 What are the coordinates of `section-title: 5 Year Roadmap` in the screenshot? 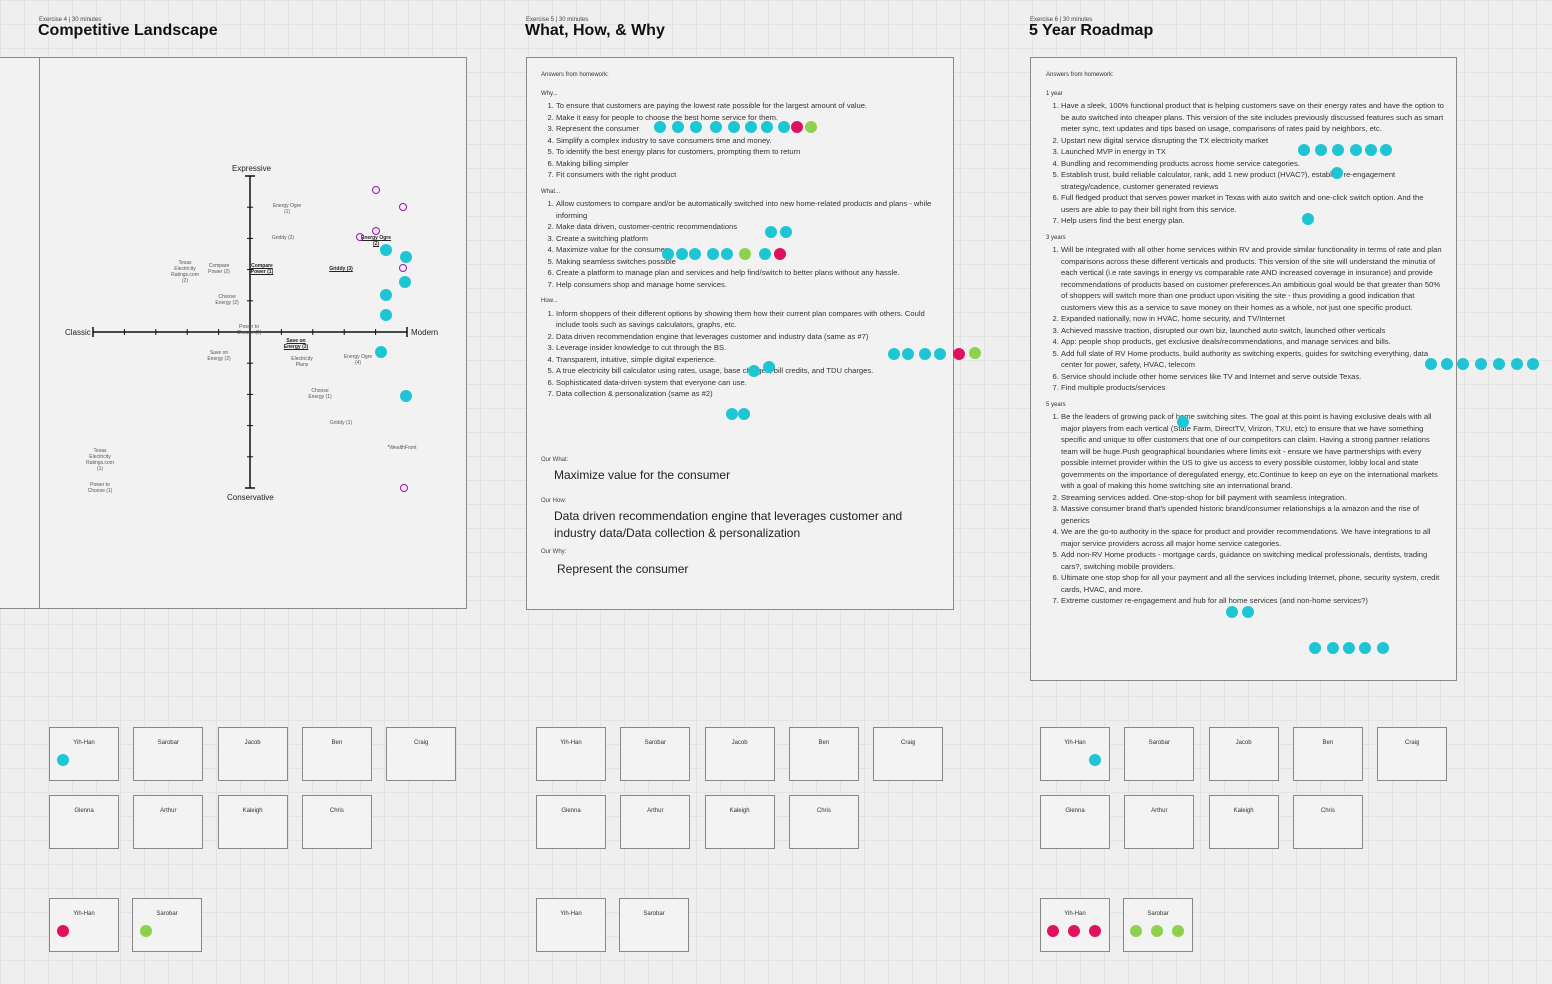 It's located at (1091, 30).